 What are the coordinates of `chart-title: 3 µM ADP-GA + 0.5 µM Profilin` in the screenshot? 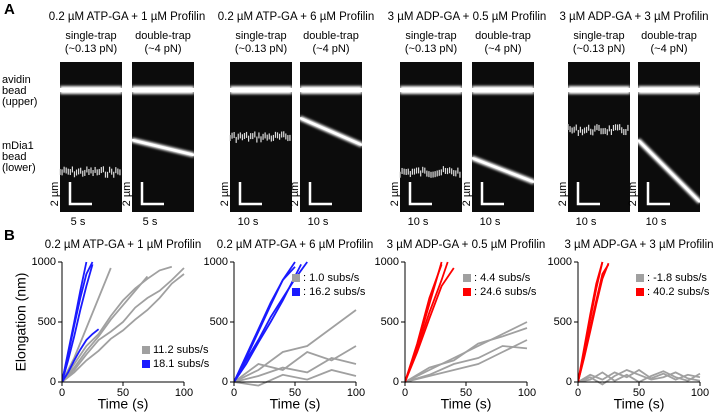 It's located at (466, 245).